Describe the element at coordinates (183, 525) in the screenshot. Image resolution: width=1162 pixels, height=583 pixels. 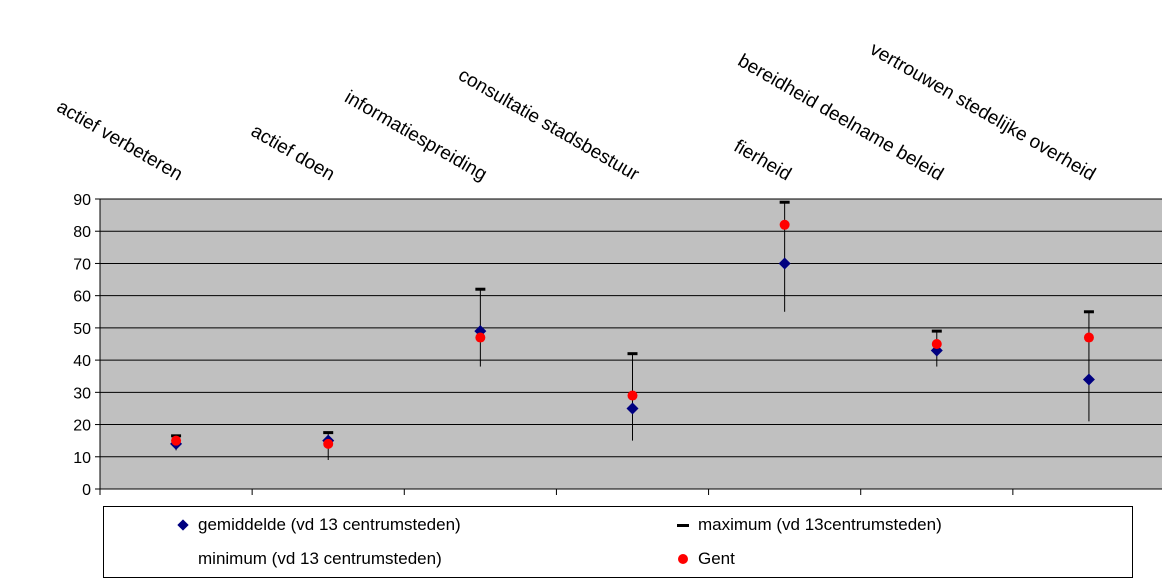
I see `legend-diamond-icon` at that location.